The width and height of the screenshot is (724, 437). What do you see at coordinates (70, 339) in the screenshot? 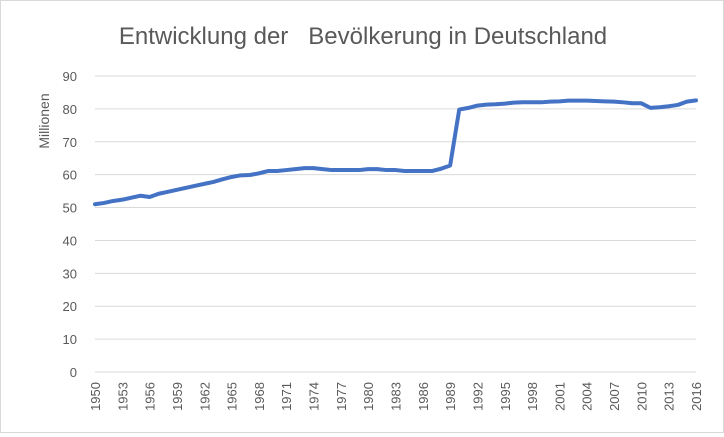
I see `y-tick-label: 10` at bounding box center [70, 339].